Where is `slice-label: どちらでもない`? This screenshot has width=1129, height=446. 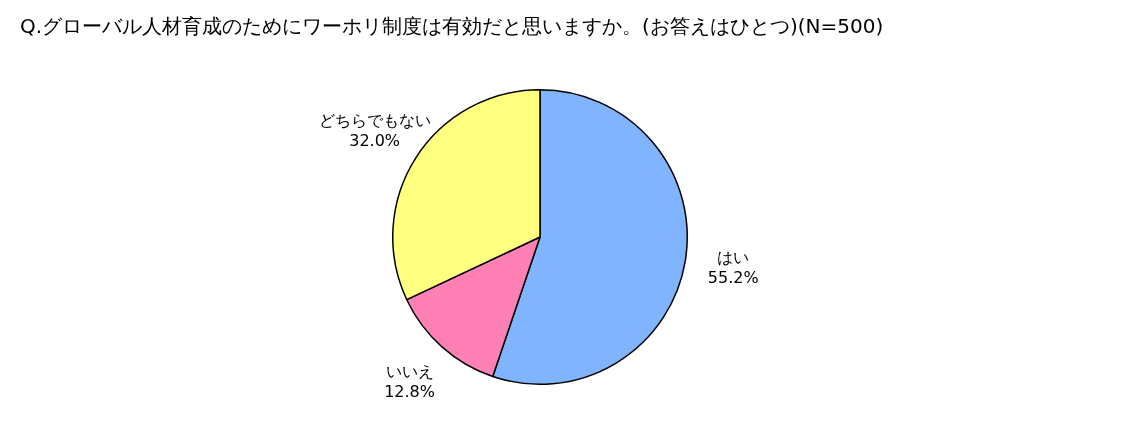
slice-label: どちらでもない is located at coordinates (374, 121).